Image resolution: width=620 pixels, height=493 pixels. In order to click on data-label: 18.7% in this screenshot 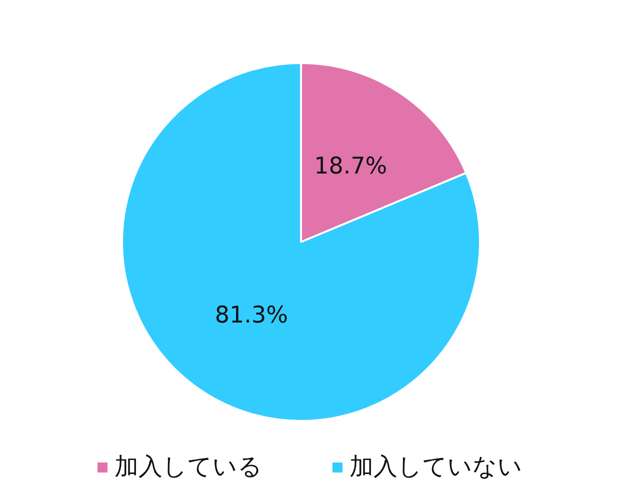, I will do `click(351, 166)`.